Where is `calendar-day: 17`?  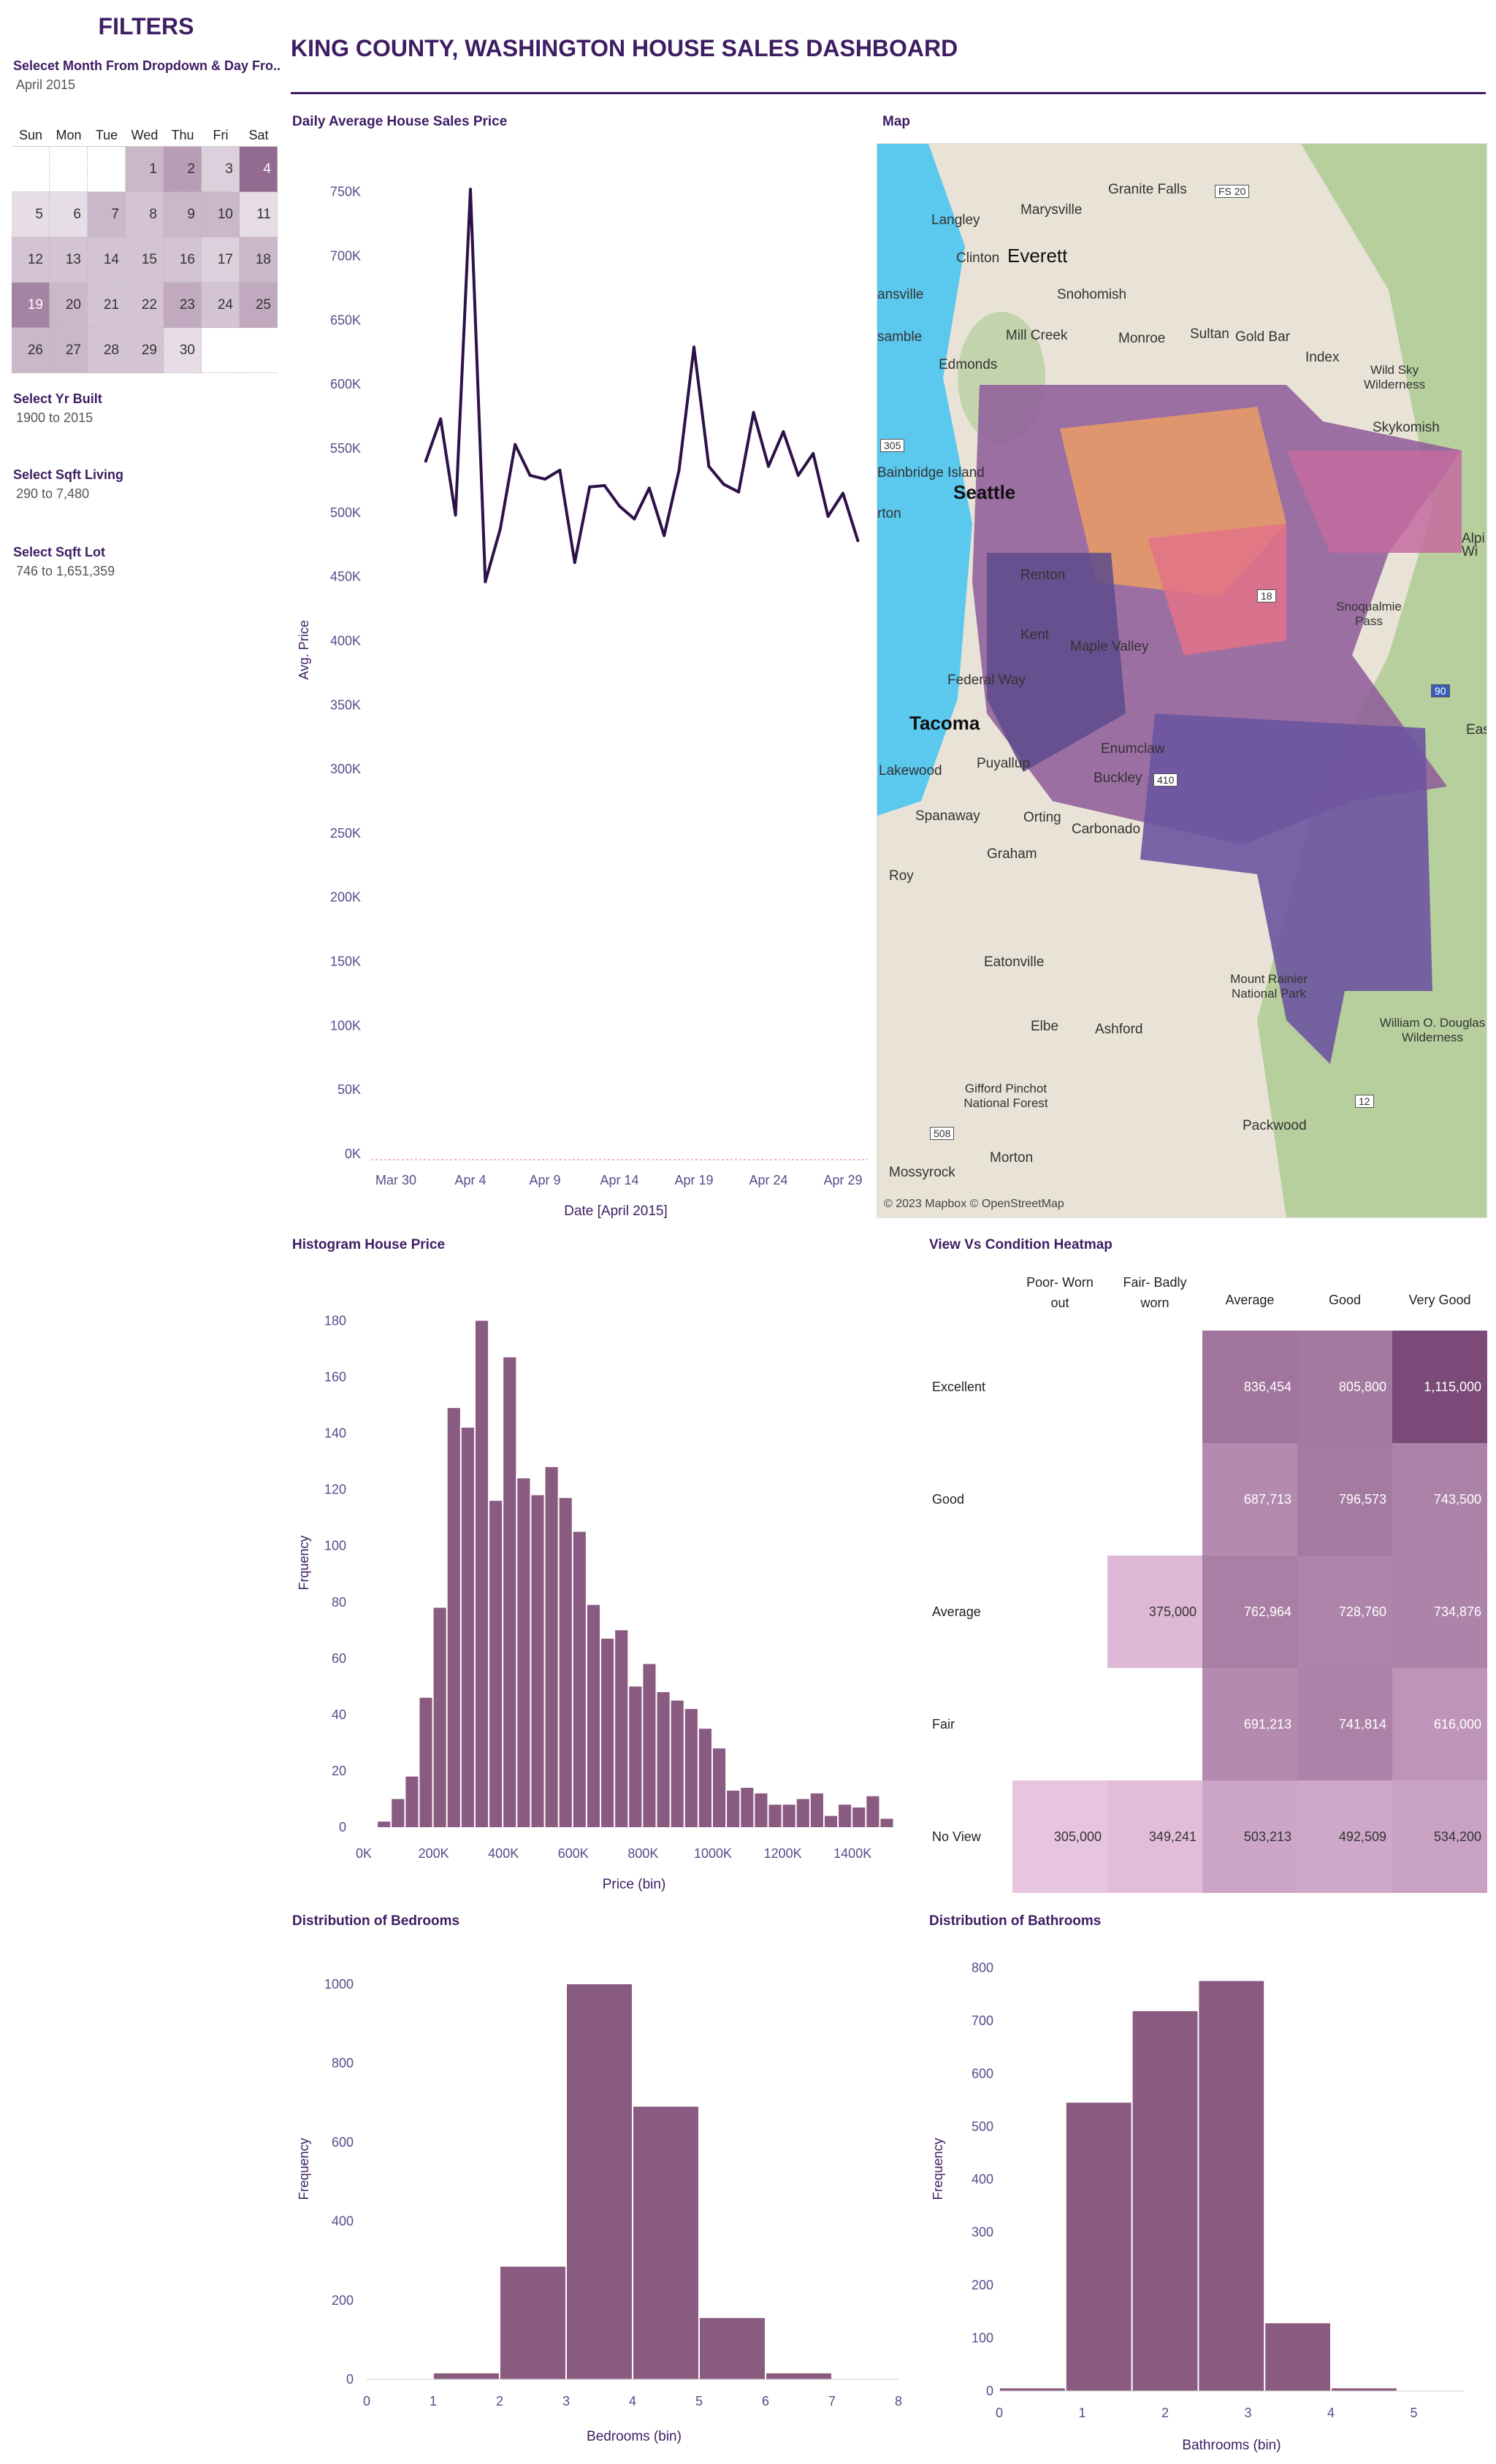 calendar-day: 17 is located at coordinates (221, 260).